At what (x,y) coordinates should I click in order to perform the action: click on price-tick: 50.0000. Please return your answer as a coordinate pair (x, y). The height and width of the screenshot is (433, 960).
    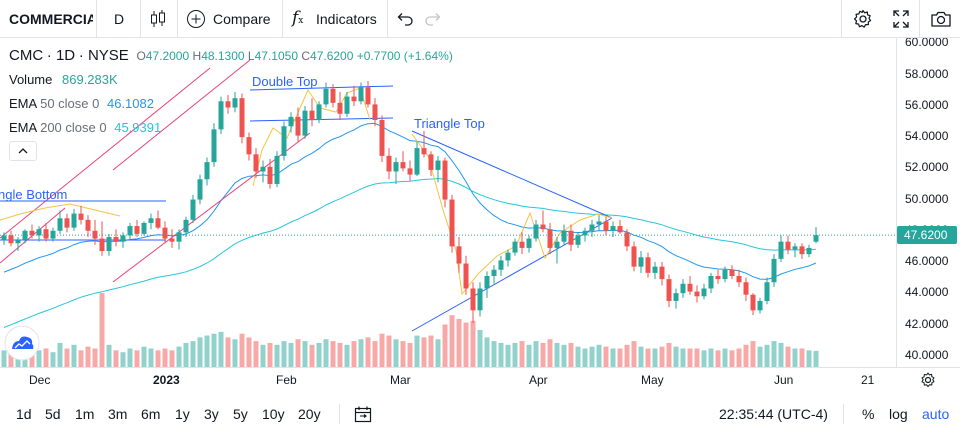
    Looking at the image, I should click on (927, 199).